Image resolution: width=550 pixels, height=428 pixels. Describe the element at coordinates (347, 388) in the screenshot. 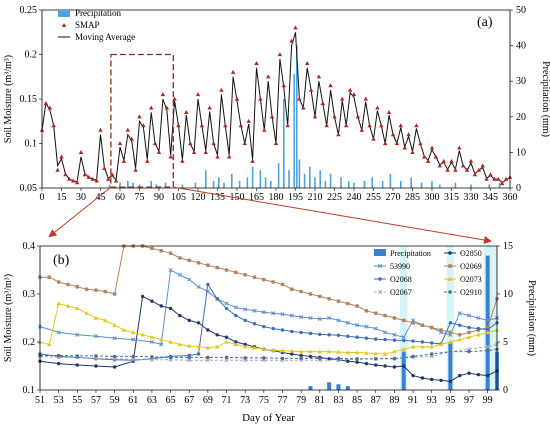

I see `precip-bar-b` at that location.